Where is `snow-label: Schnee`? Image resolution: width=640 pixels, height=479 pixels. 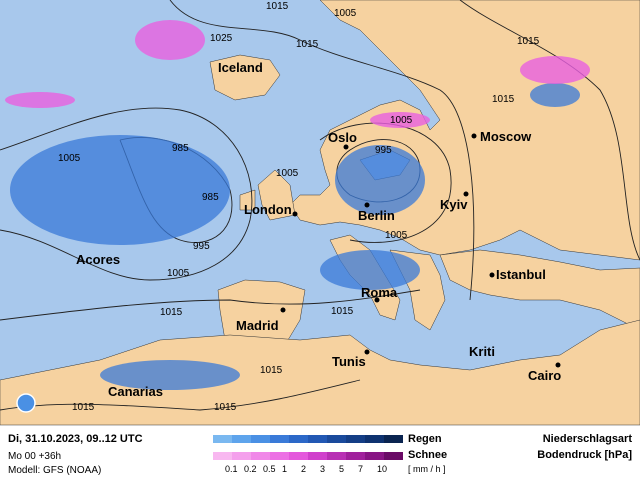
snow-label: Schnee is located at coordinates (428, 455).